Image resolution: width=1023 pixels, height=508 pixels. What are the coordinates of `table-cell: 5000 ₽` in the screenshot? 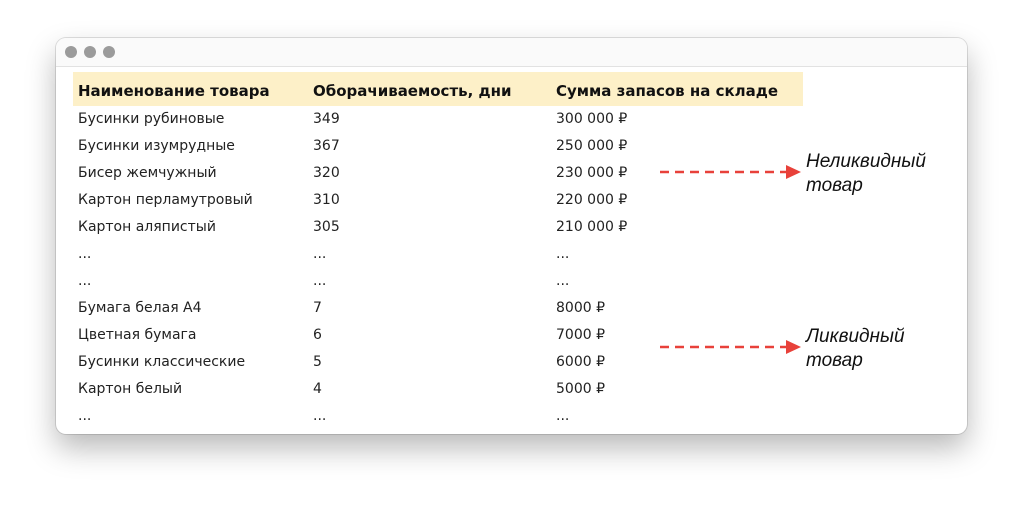 It's located at (580, 389).